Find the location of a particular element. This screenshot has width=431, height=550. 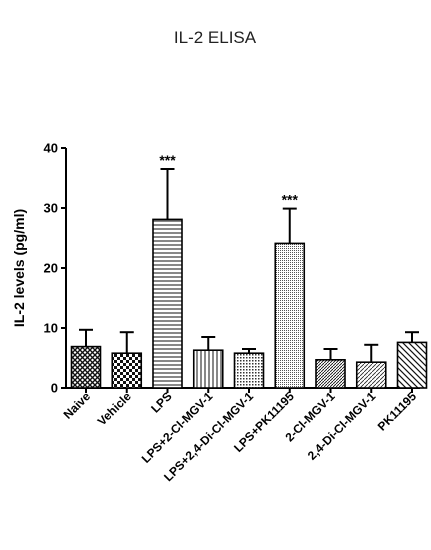

y-axis-label: IL-2 levels (pg/ml) is located at coordinates (19, 268).